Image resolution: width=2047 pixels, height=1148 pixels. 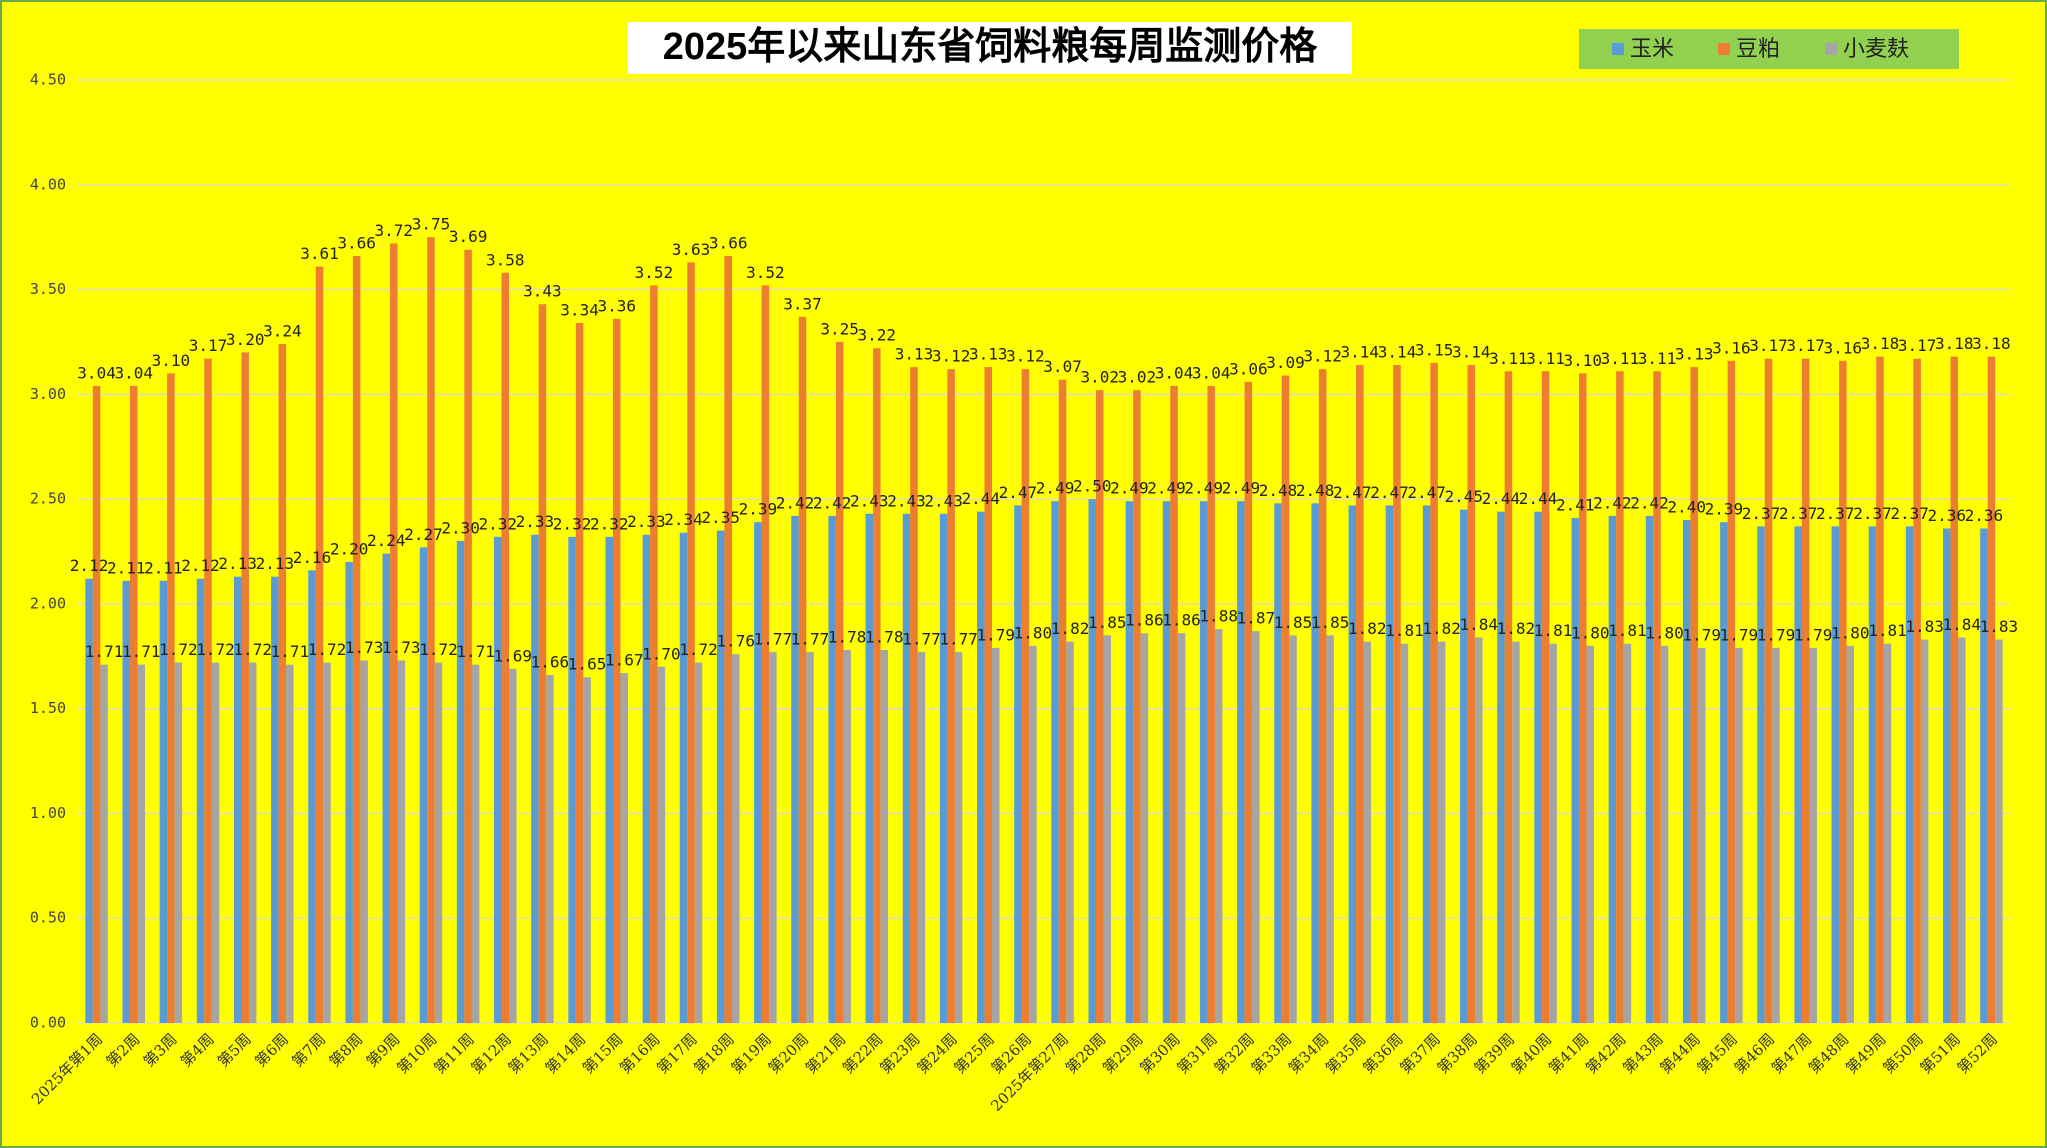 What do you see at coordinates (498, 523) in the screenshot?
I see `data-label: 2.32` at bounding box center [498, 523].